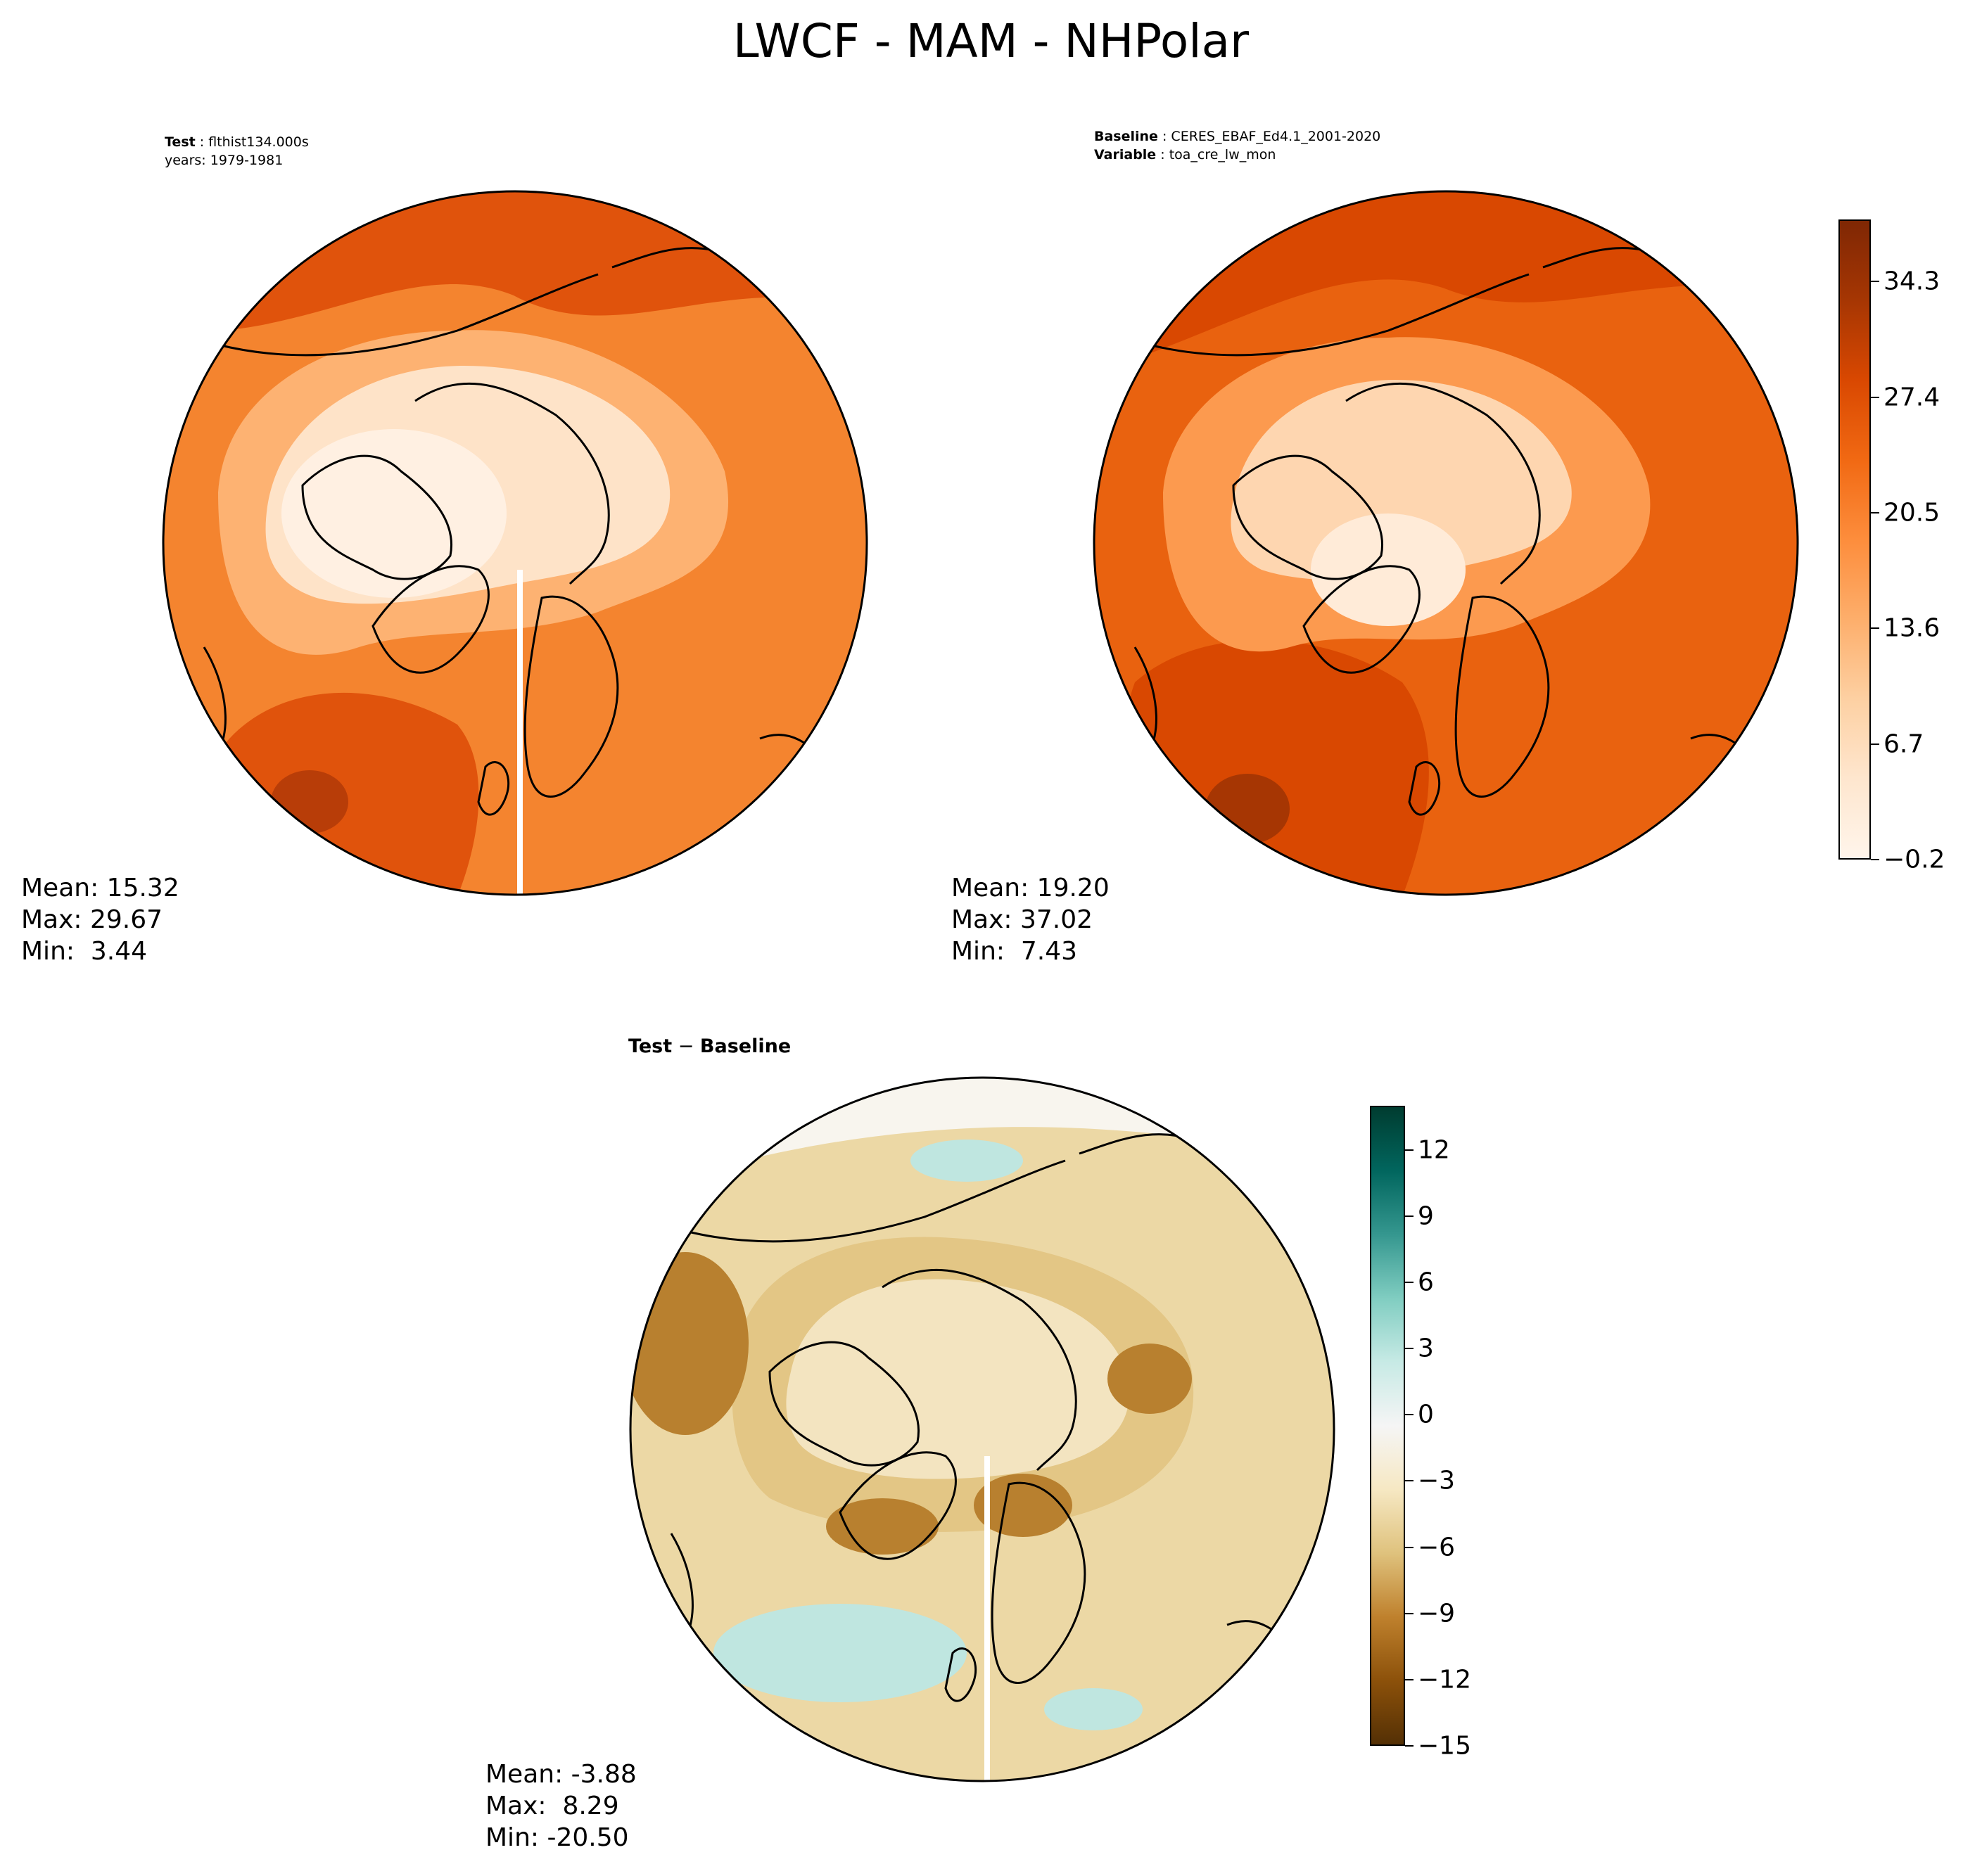  I want to click on test-years: years: 1979-1981, so click(224, 160).